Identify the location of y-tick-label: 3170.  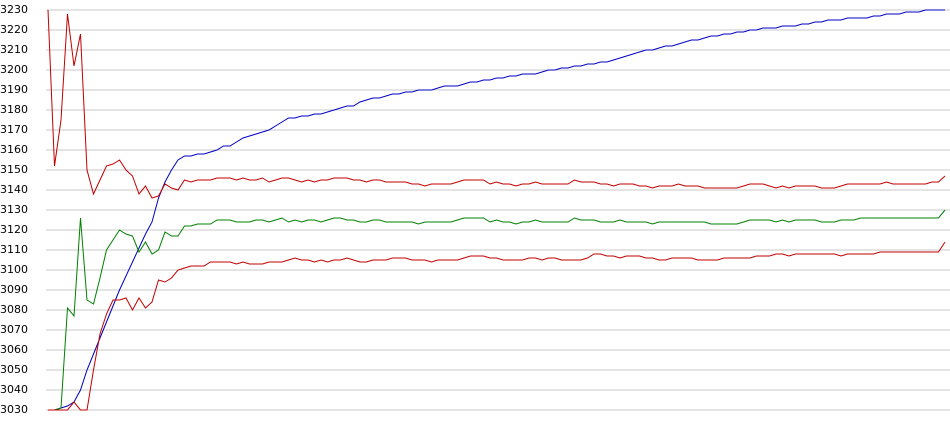
(14, 129).